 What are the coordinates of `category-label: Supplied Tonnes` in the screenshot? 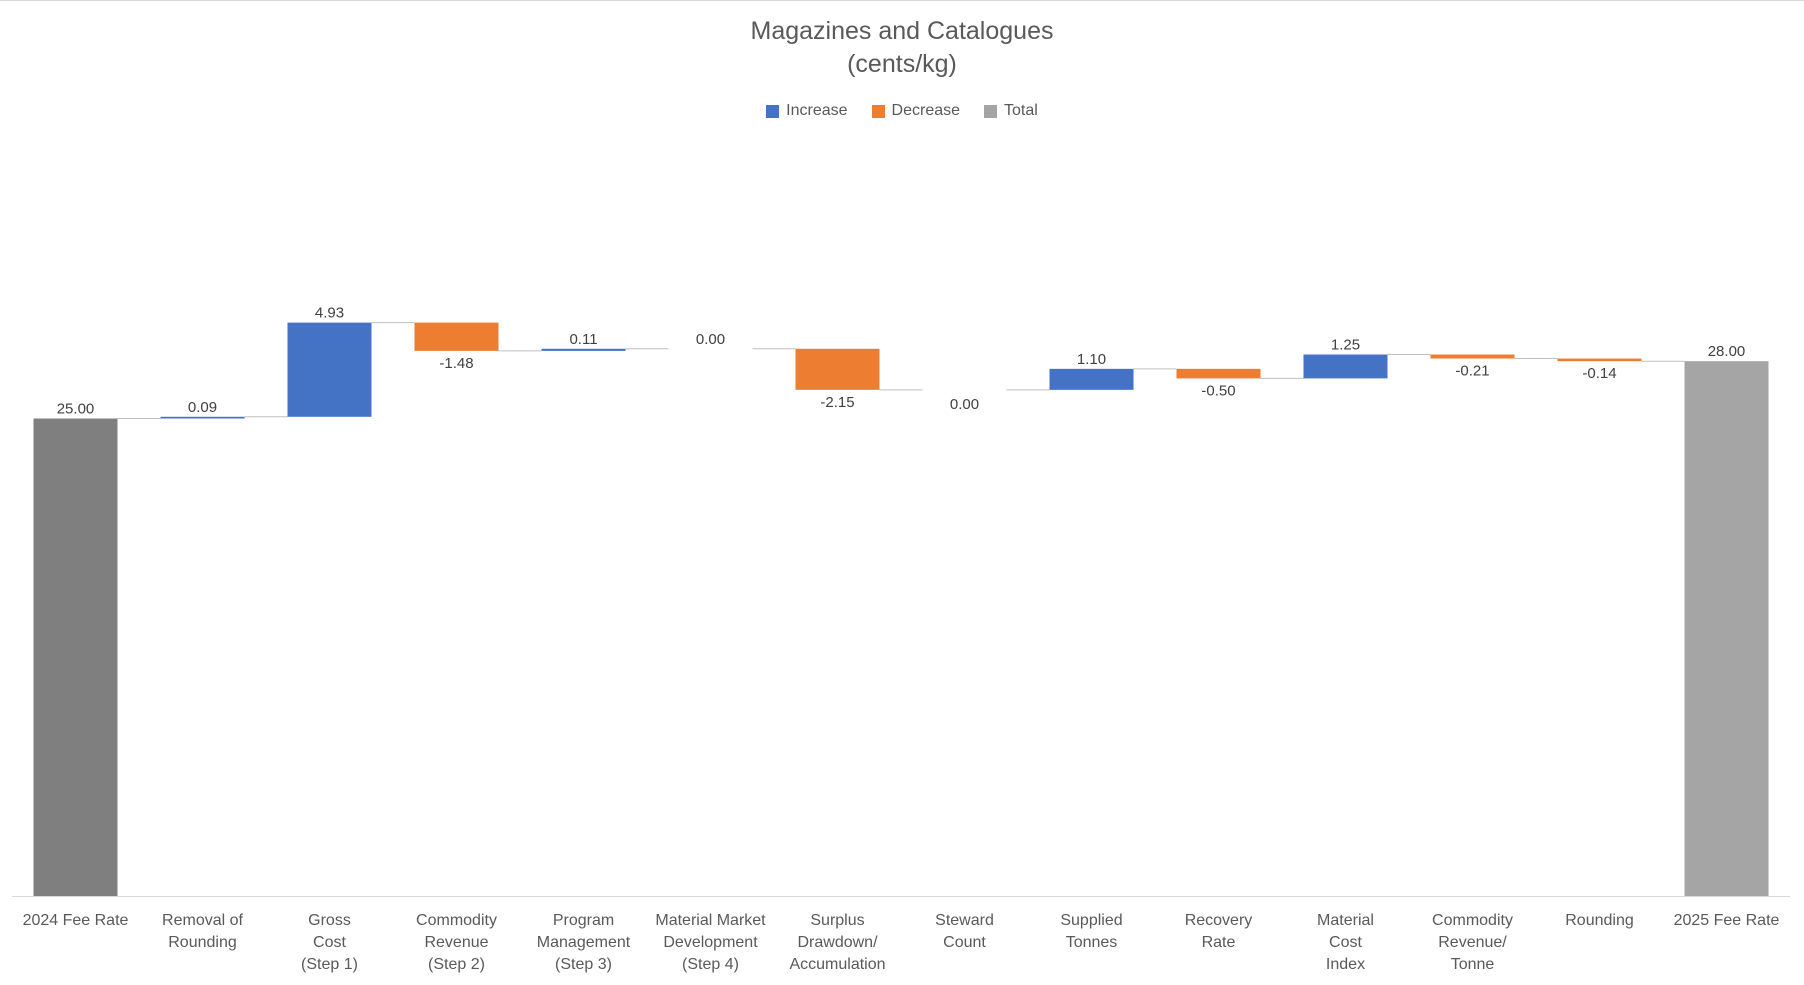 It's located at (1091, 931).